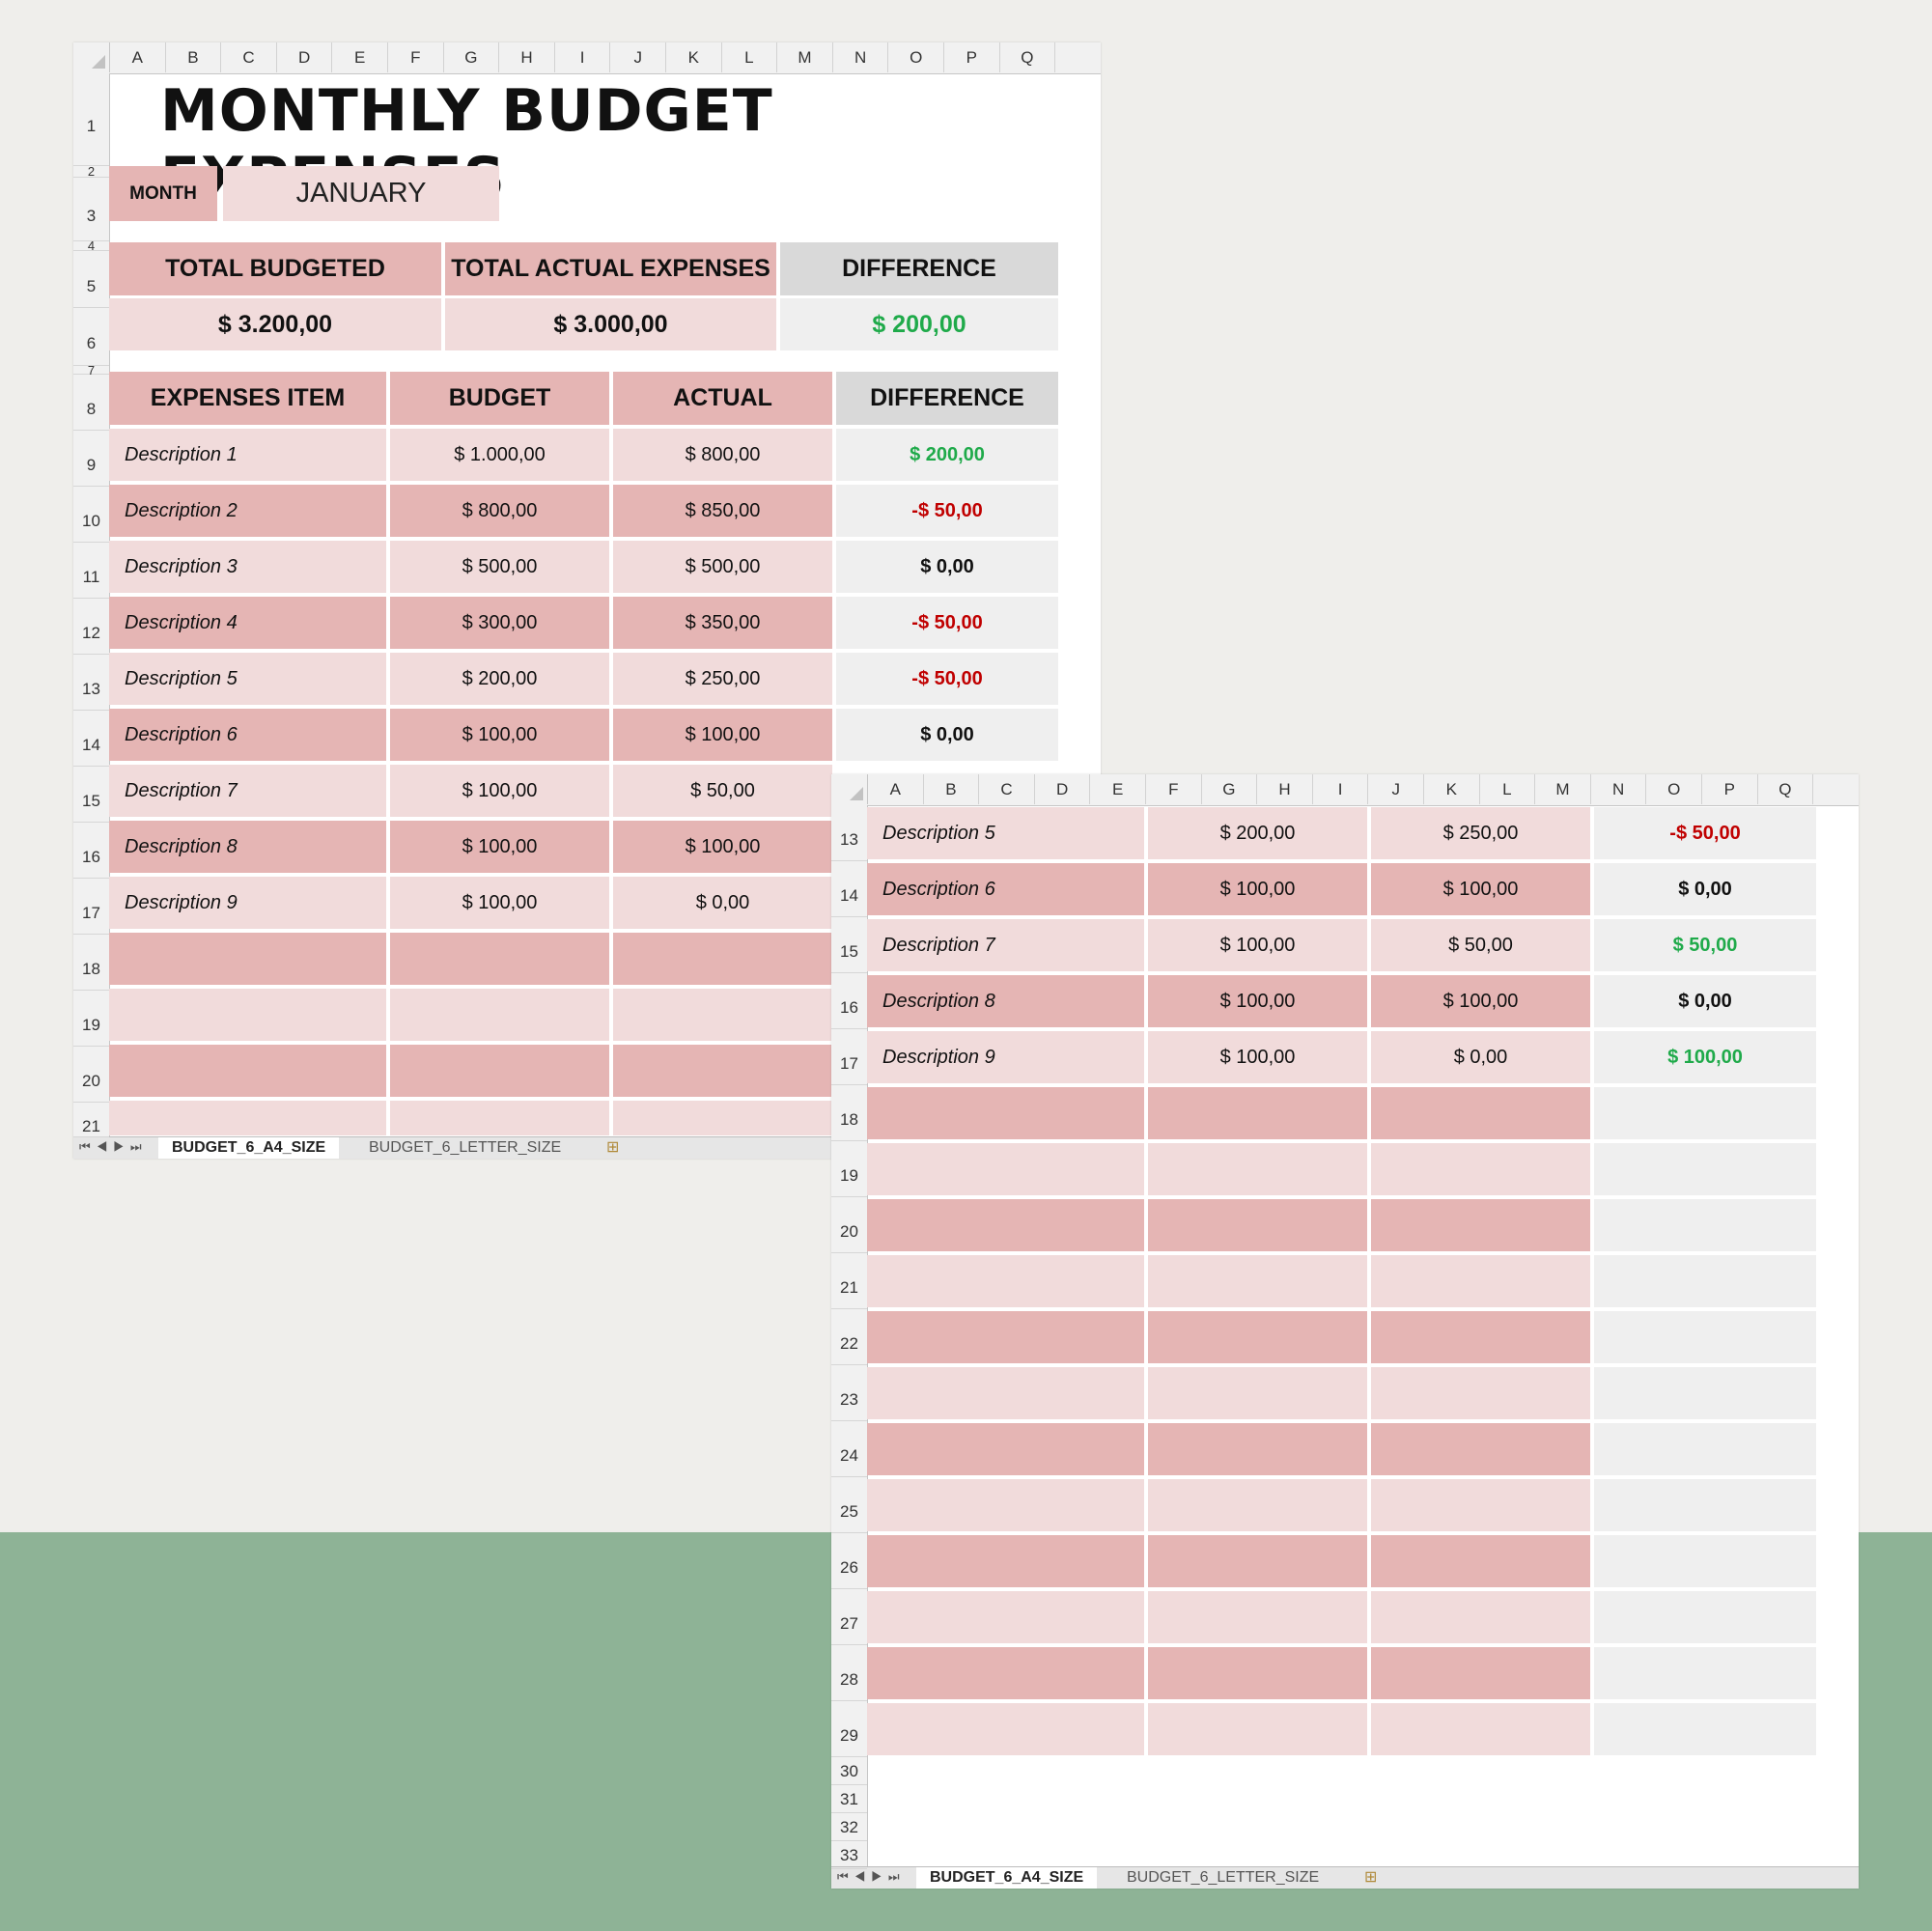 The image size is (1932, 1931). What do you see at coordinates (849, 1729) in the screenshot?
I see `row-number-29: 29` at bounding box center [849, 1729].